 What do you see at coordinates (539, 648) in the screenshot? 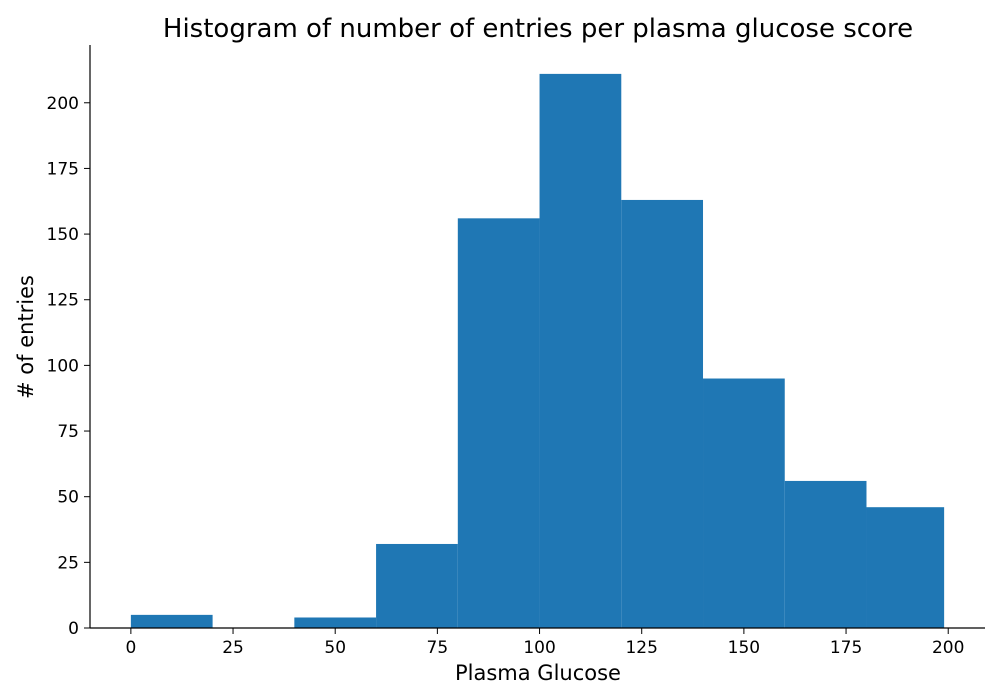
I see `x-tick-label-100: 100` at bounding box center [539, 648].